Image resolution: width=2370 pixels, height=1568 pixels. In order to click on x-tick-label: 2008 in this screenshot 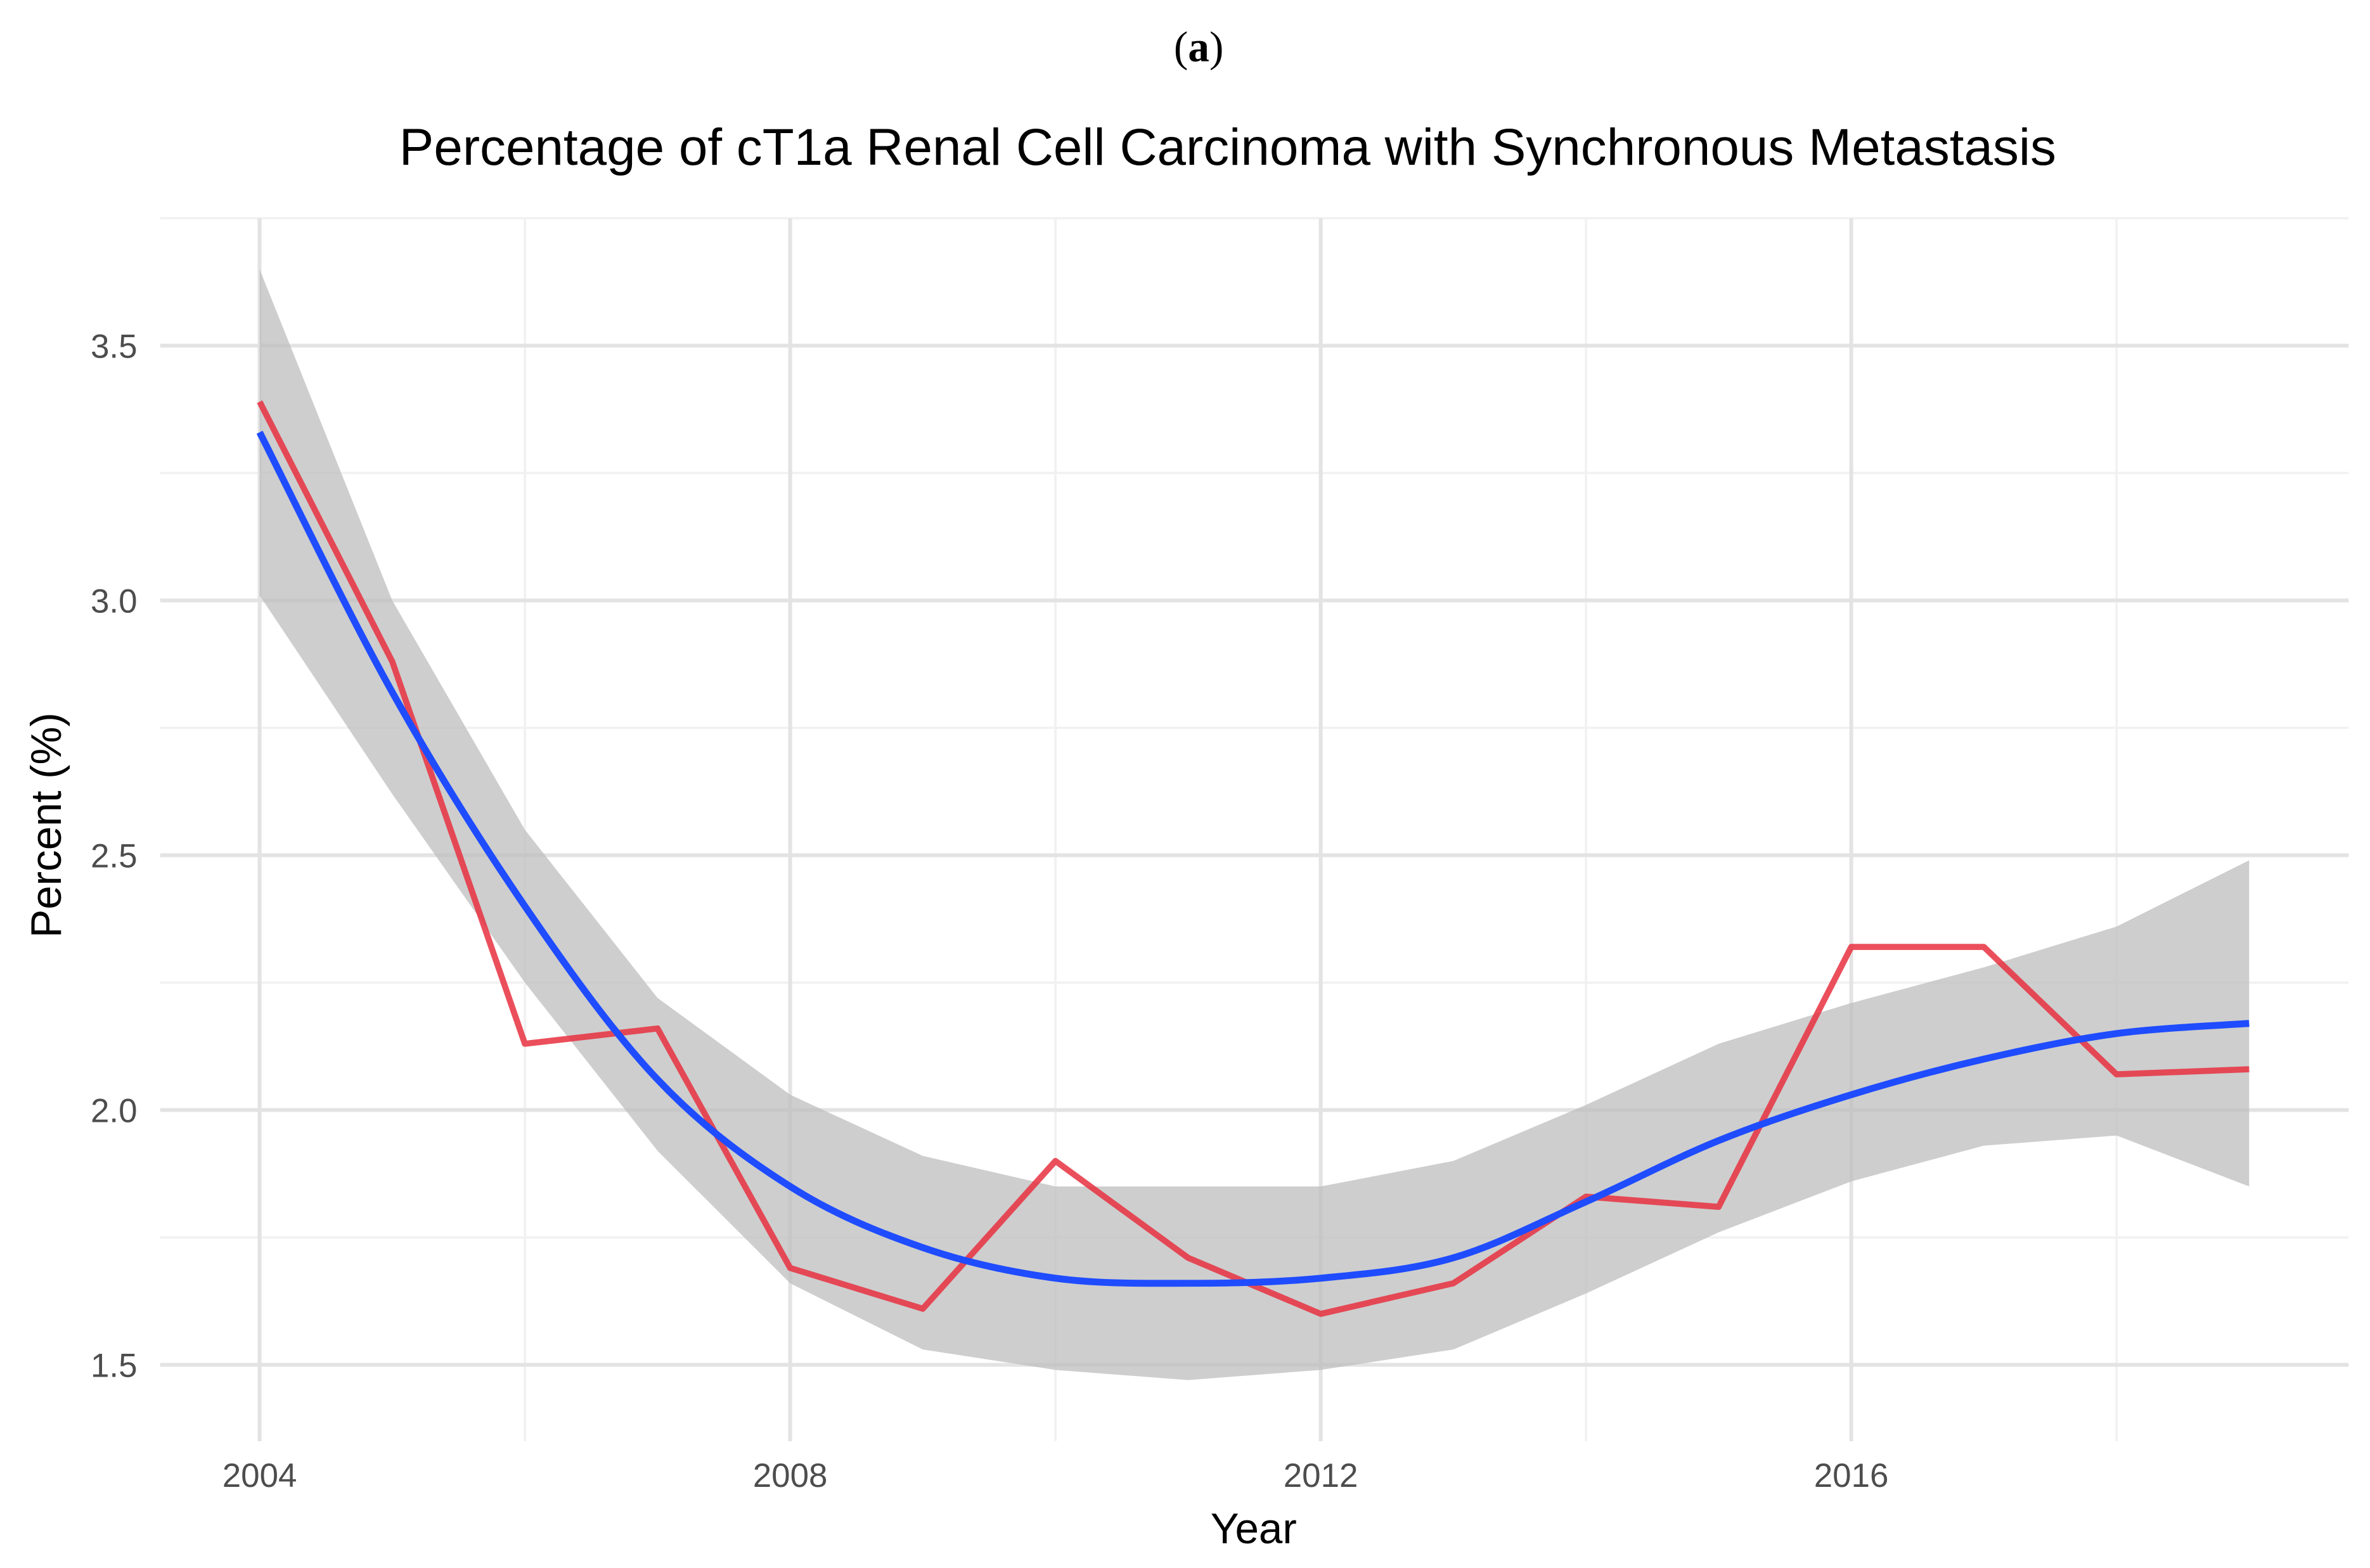, I will do `click(790, 1475)`.